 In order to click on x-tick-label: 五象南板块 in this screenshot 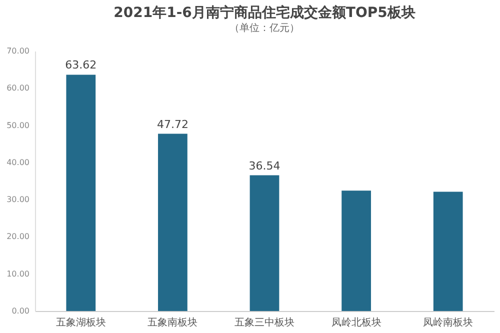, I will do `click(173, 322)`.